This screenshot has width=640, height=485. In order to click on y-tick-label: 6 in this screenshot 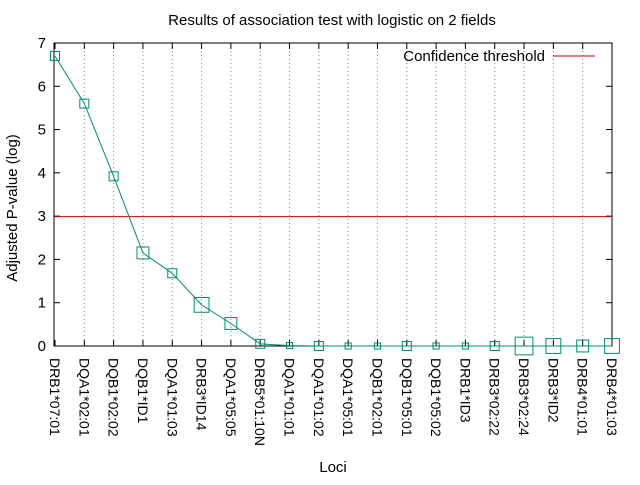, I will do `click(42, 86)`.